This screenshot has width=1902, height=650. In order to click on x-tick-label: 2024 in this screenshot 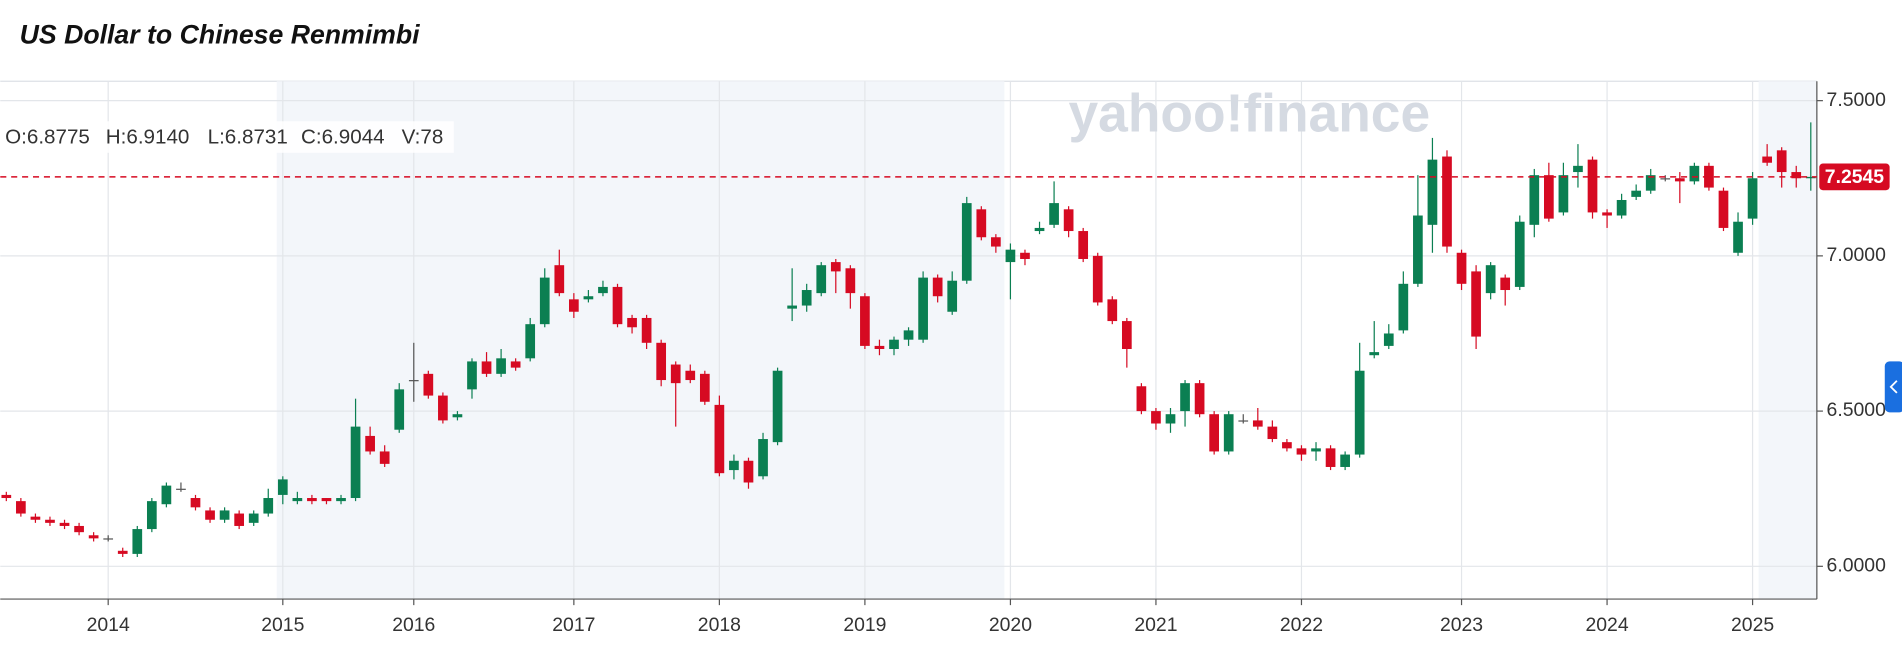, I will do `click(1606, 625)`.